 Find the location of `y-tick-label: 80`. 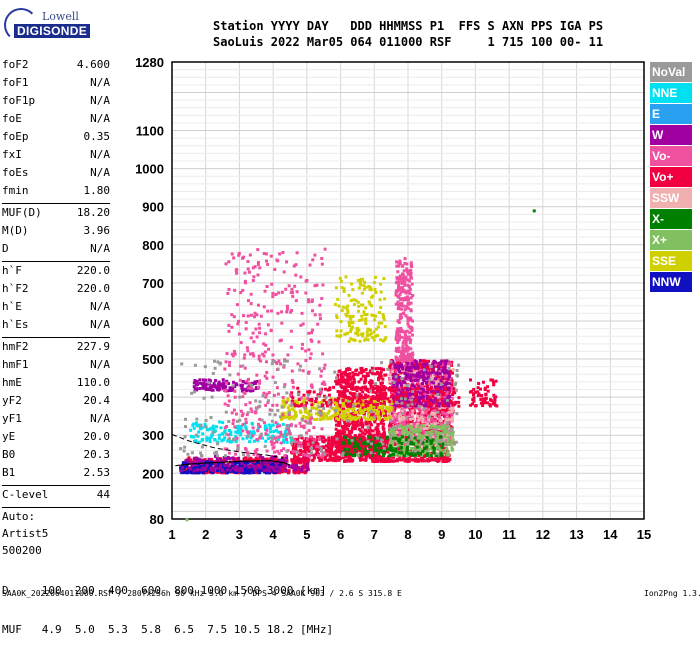

y-tick-label: 80 is located at coordinates (157, 519).